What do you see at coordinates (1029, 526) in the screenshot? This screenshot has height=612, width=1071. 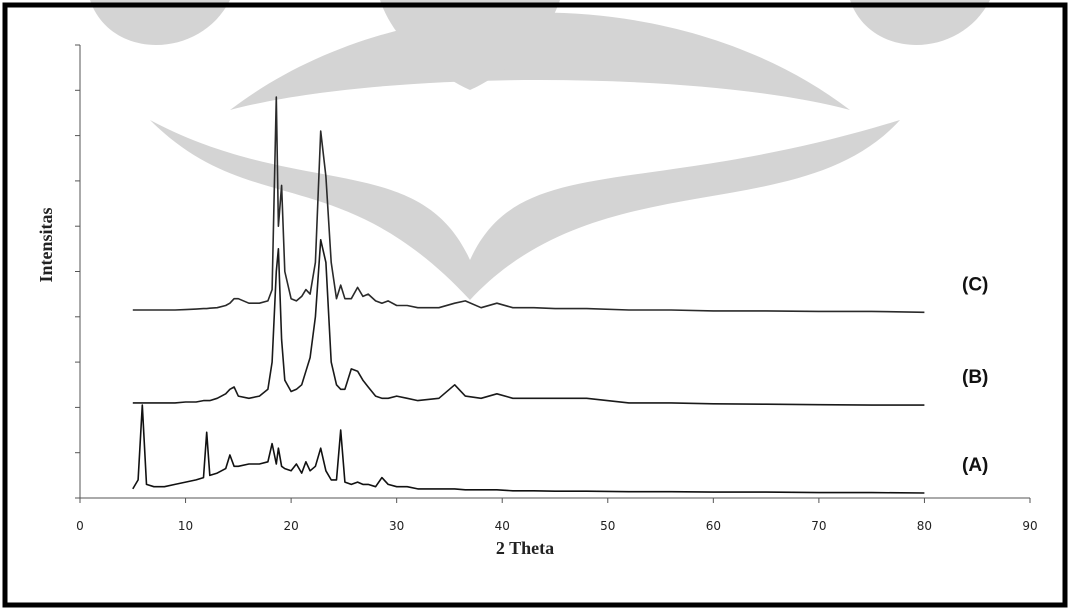 I see `x-tick-label: 90` at bounding box center [1029, 526].